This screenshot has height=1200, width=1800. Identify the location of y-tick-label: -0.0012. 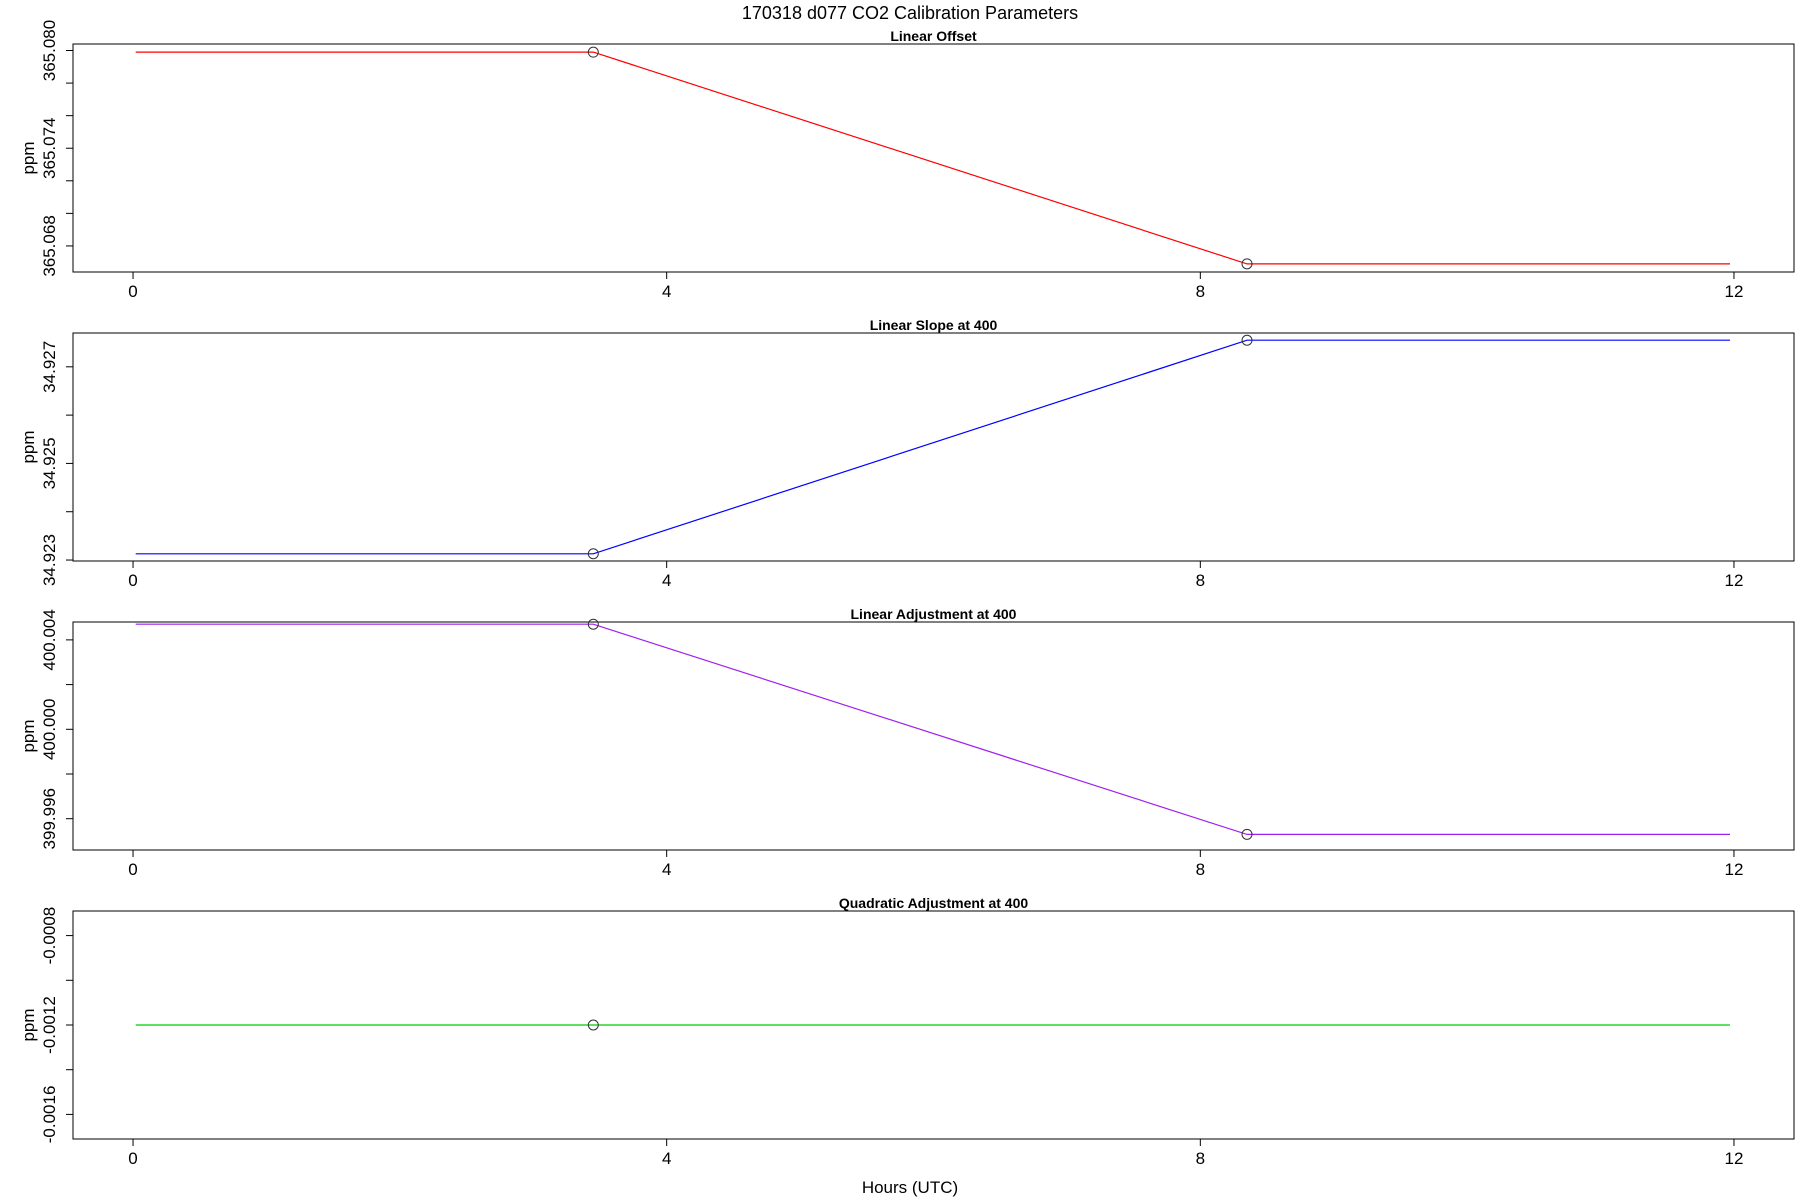
(49, 1025).